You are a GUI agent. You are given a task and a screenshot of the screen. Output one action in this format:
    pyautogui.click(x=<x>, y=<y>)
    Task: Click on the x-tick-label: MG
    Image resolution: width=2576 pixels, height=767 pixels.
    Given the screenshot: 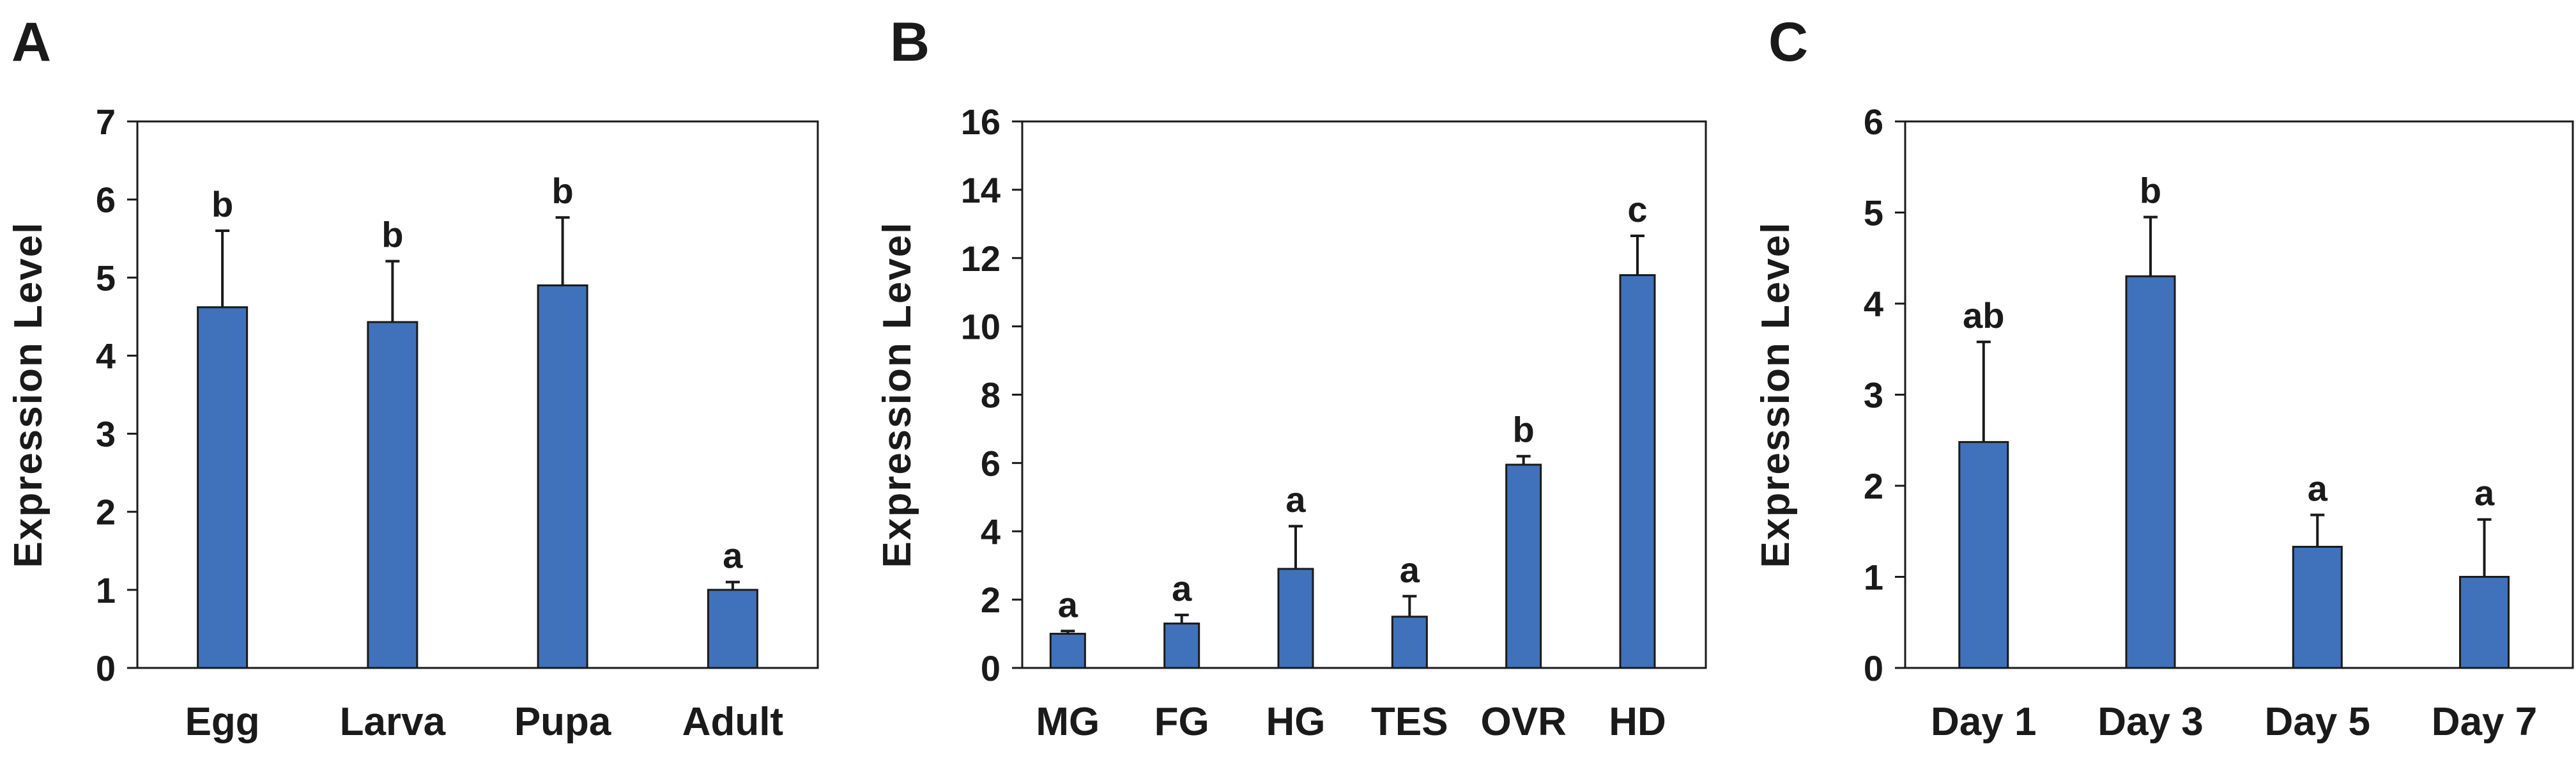 What is the action you would take?
    pyautogui.click(x=1068, y=722)
    